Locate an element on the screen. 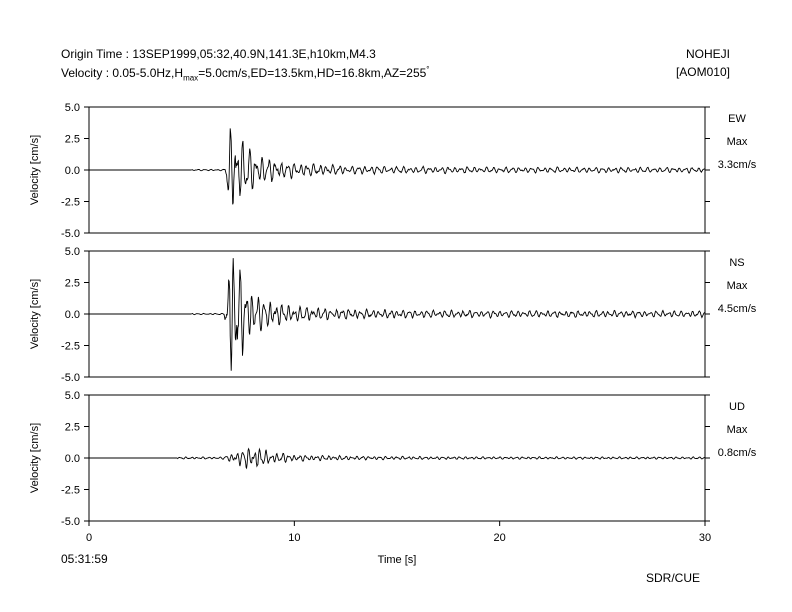 This screenshot has height=612, width=792. xtick-label: 30 is located at coordinates (705, 538).